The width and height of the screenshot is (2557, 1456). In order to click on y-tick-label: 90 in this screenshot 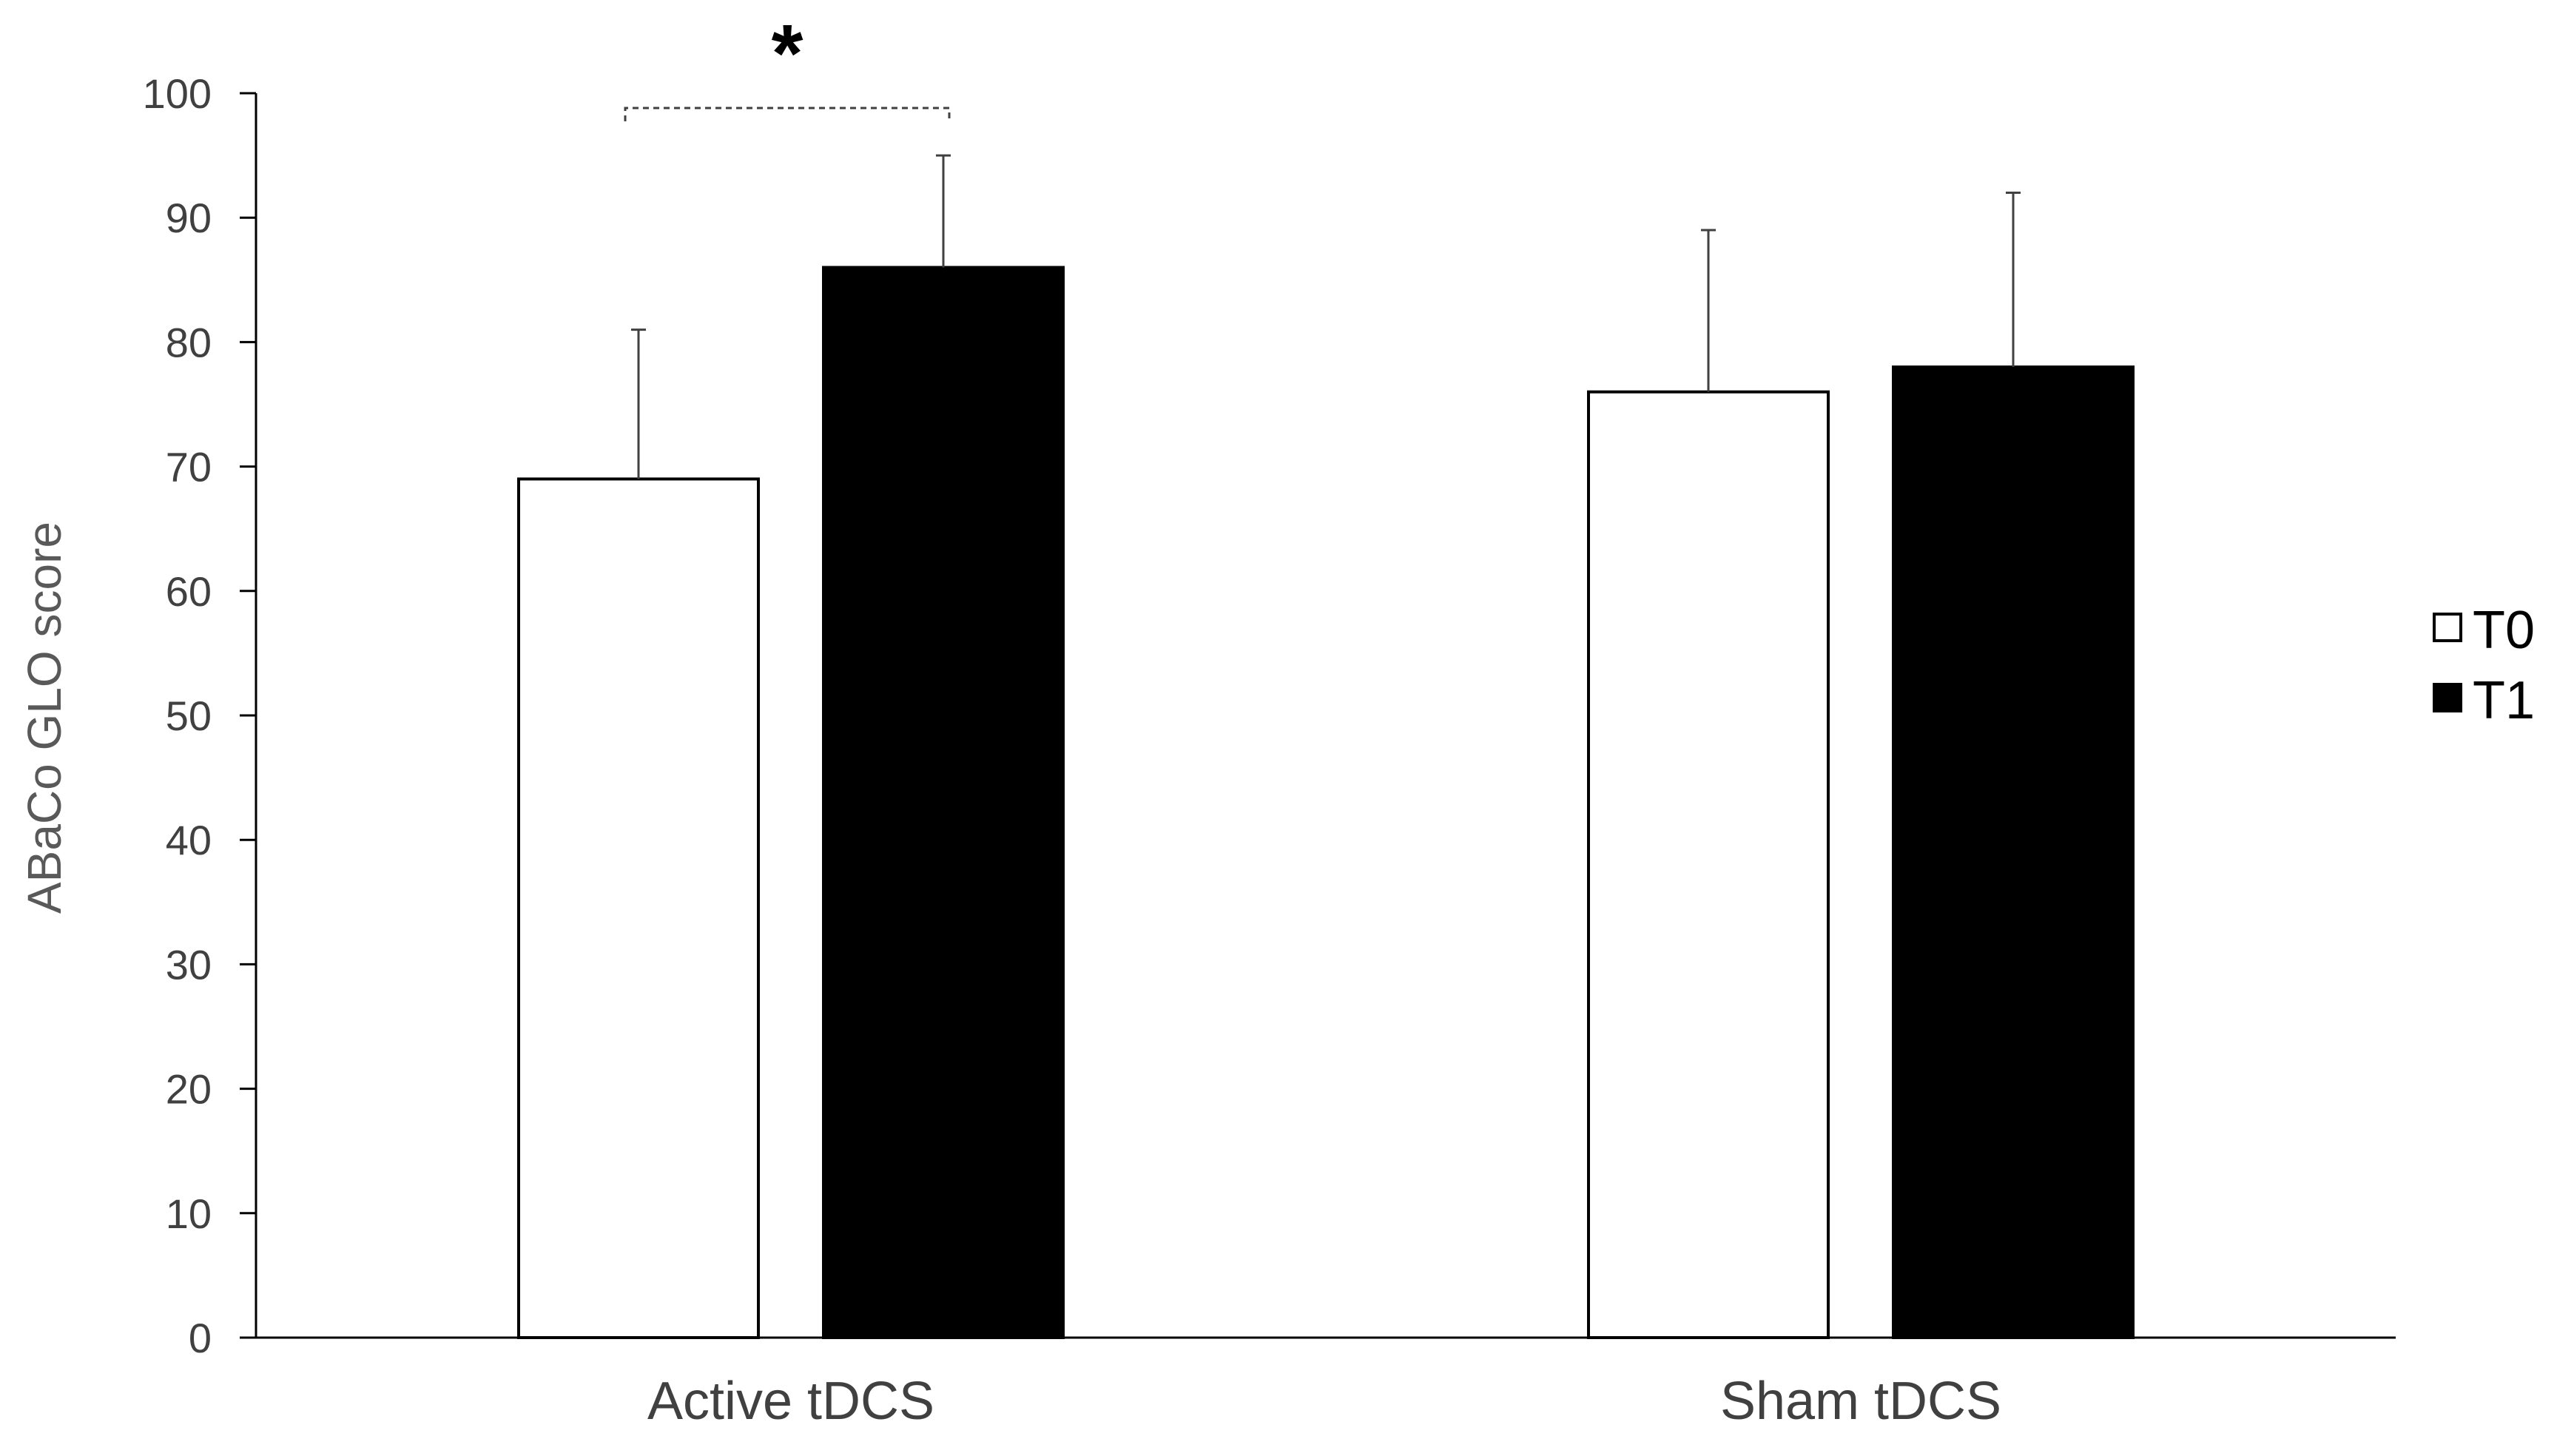, I will do `click(189, 218)`.